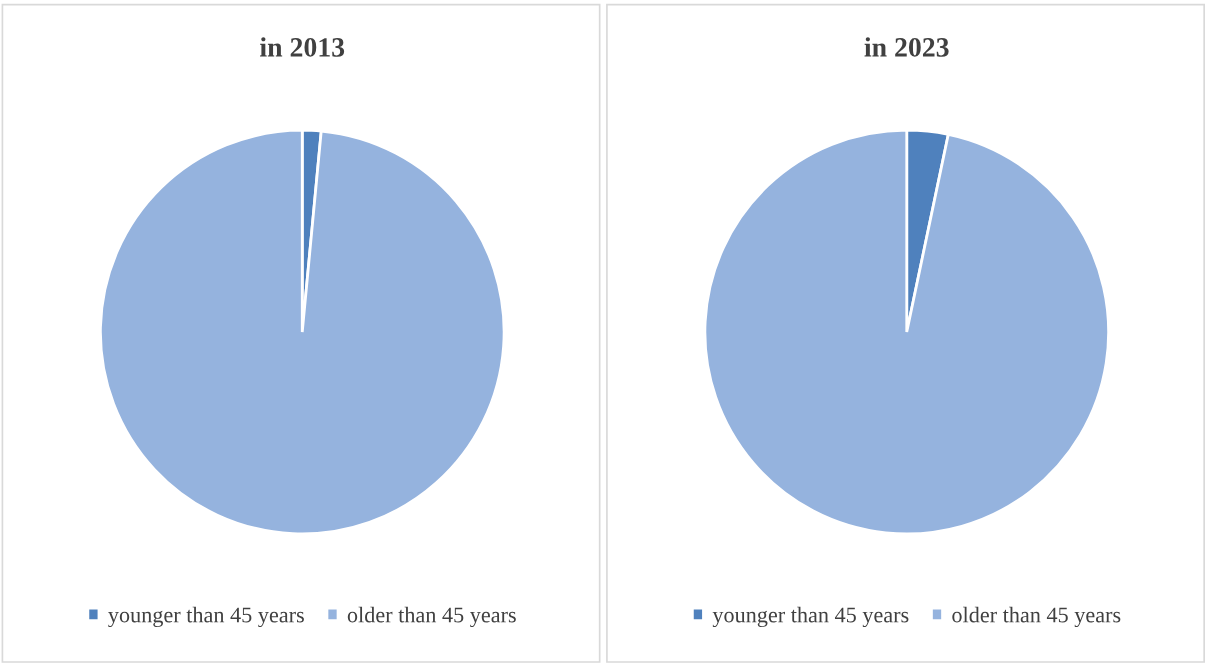  Describe the element at coordinates (906, 47) in the screenshot. I see `chart-title: in 2023` at that location.